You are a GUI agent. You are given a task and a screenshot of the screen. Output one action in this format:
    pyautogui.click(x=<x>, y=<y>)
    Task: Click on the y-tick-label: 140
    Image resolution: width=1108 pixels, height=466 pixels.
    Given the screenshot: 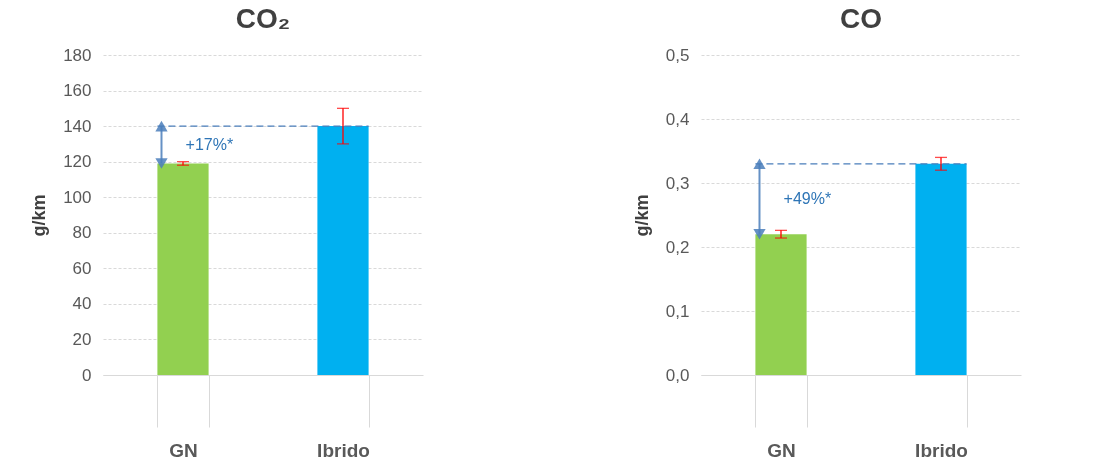 What is the action you would take?
    pyautogui.click(x=77, y=126)
    